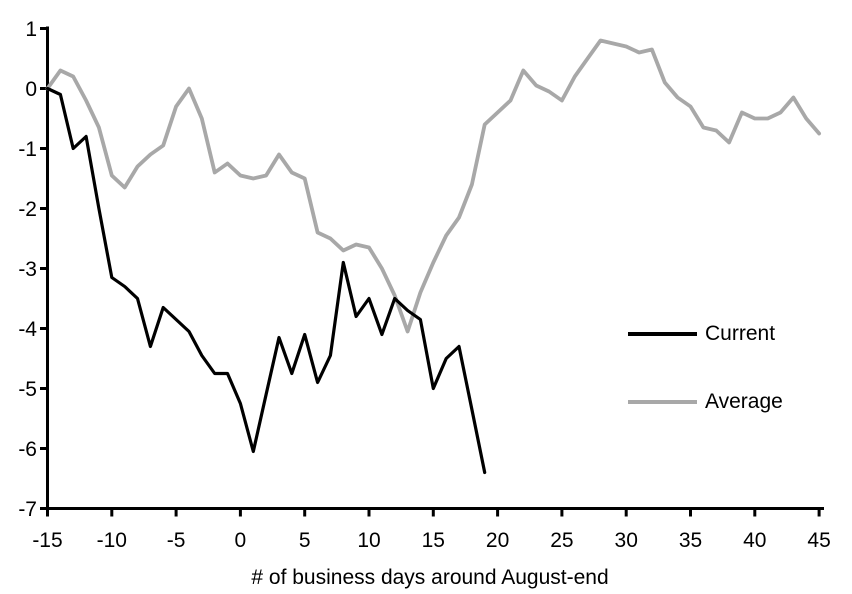 This screenshot has width=852, height=594. I want to click on y-tick-label: -2, so click(27, 209).